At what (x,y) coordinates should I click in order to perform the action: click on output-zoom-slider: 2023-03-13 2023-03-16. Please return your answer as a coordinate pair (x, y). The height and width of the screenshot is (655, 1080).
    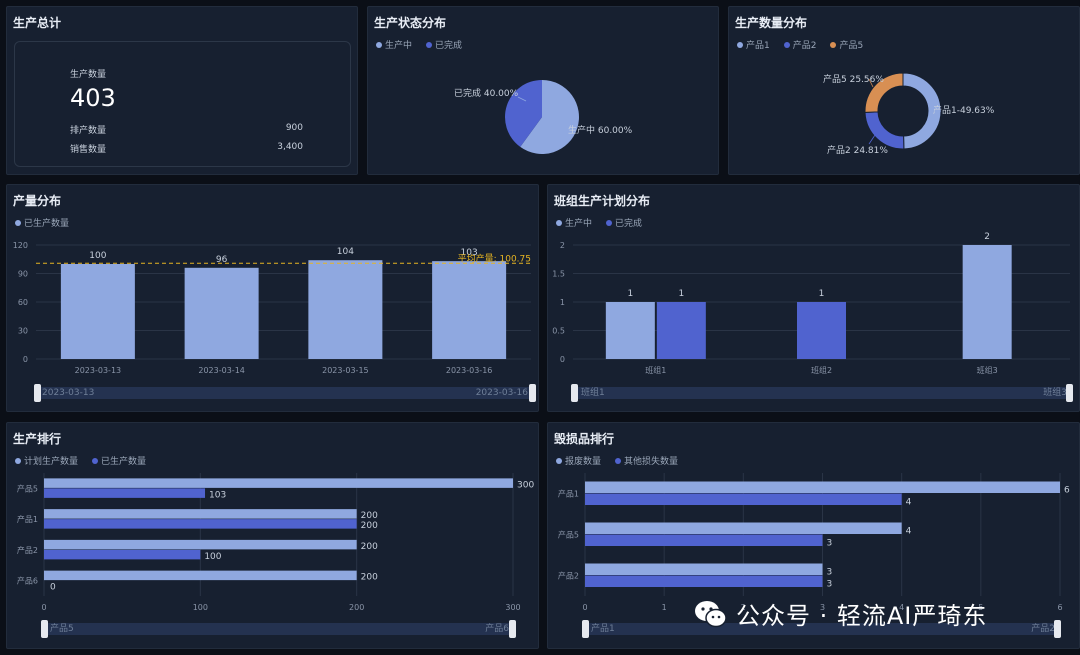
    Looking at the image, I should click on (285, 393).